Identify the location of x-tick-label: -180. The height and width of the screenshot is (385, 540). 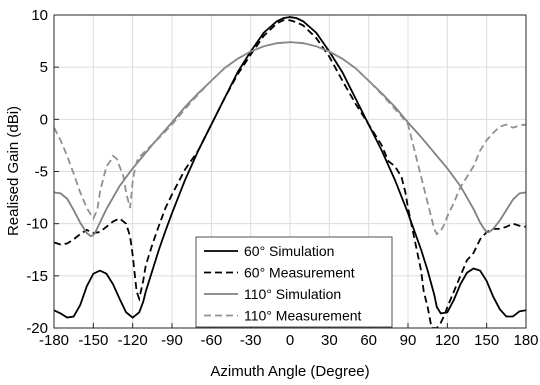
(54, 340).